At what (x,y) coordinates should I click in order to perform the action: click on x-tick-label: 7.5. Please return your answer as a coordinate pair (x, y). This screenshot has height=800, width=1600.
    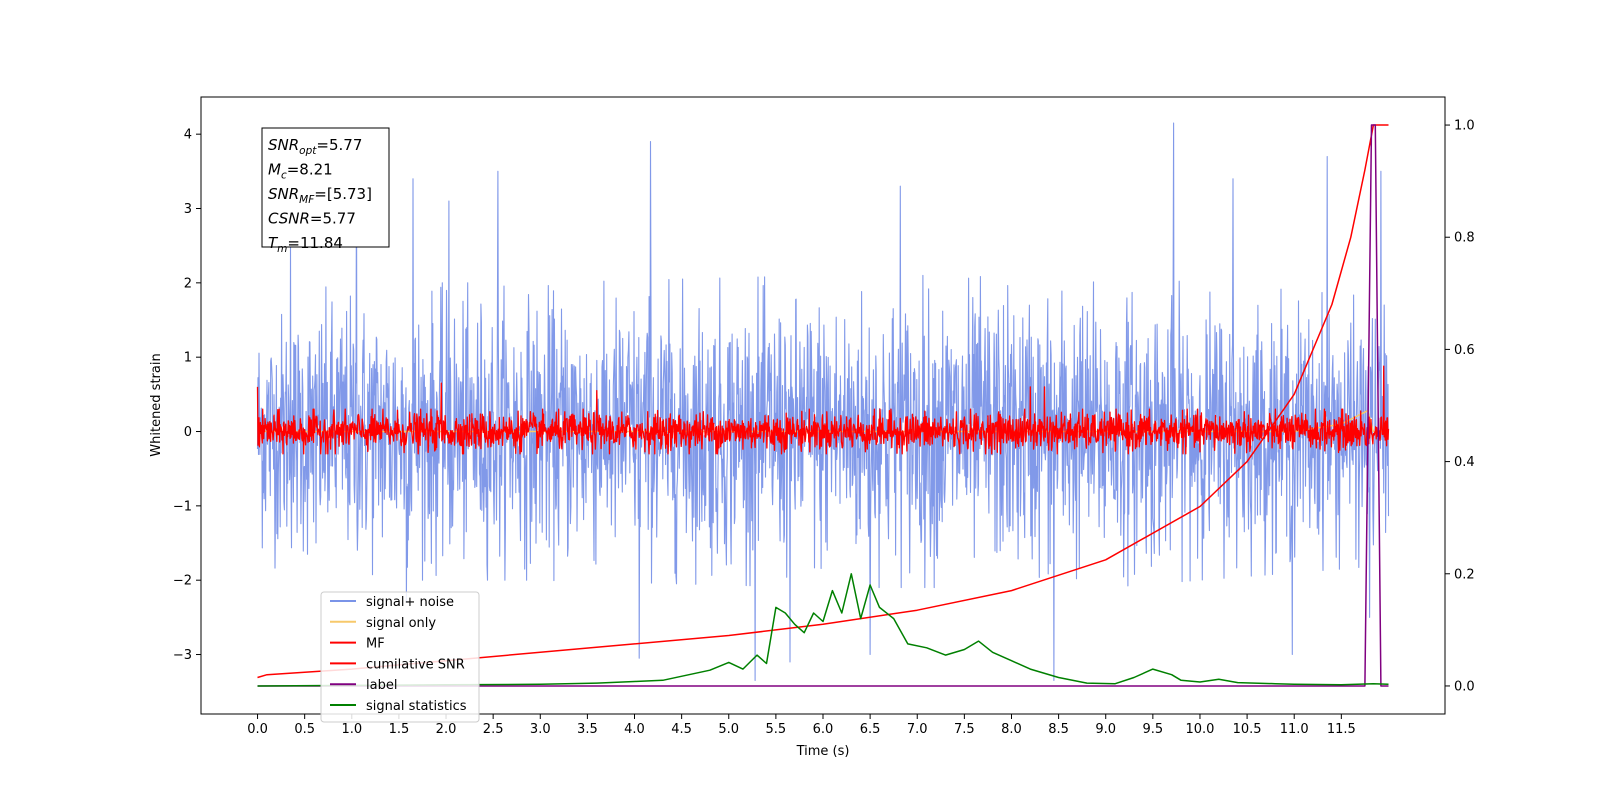
    Looking at the image, I should click on (964, 729).